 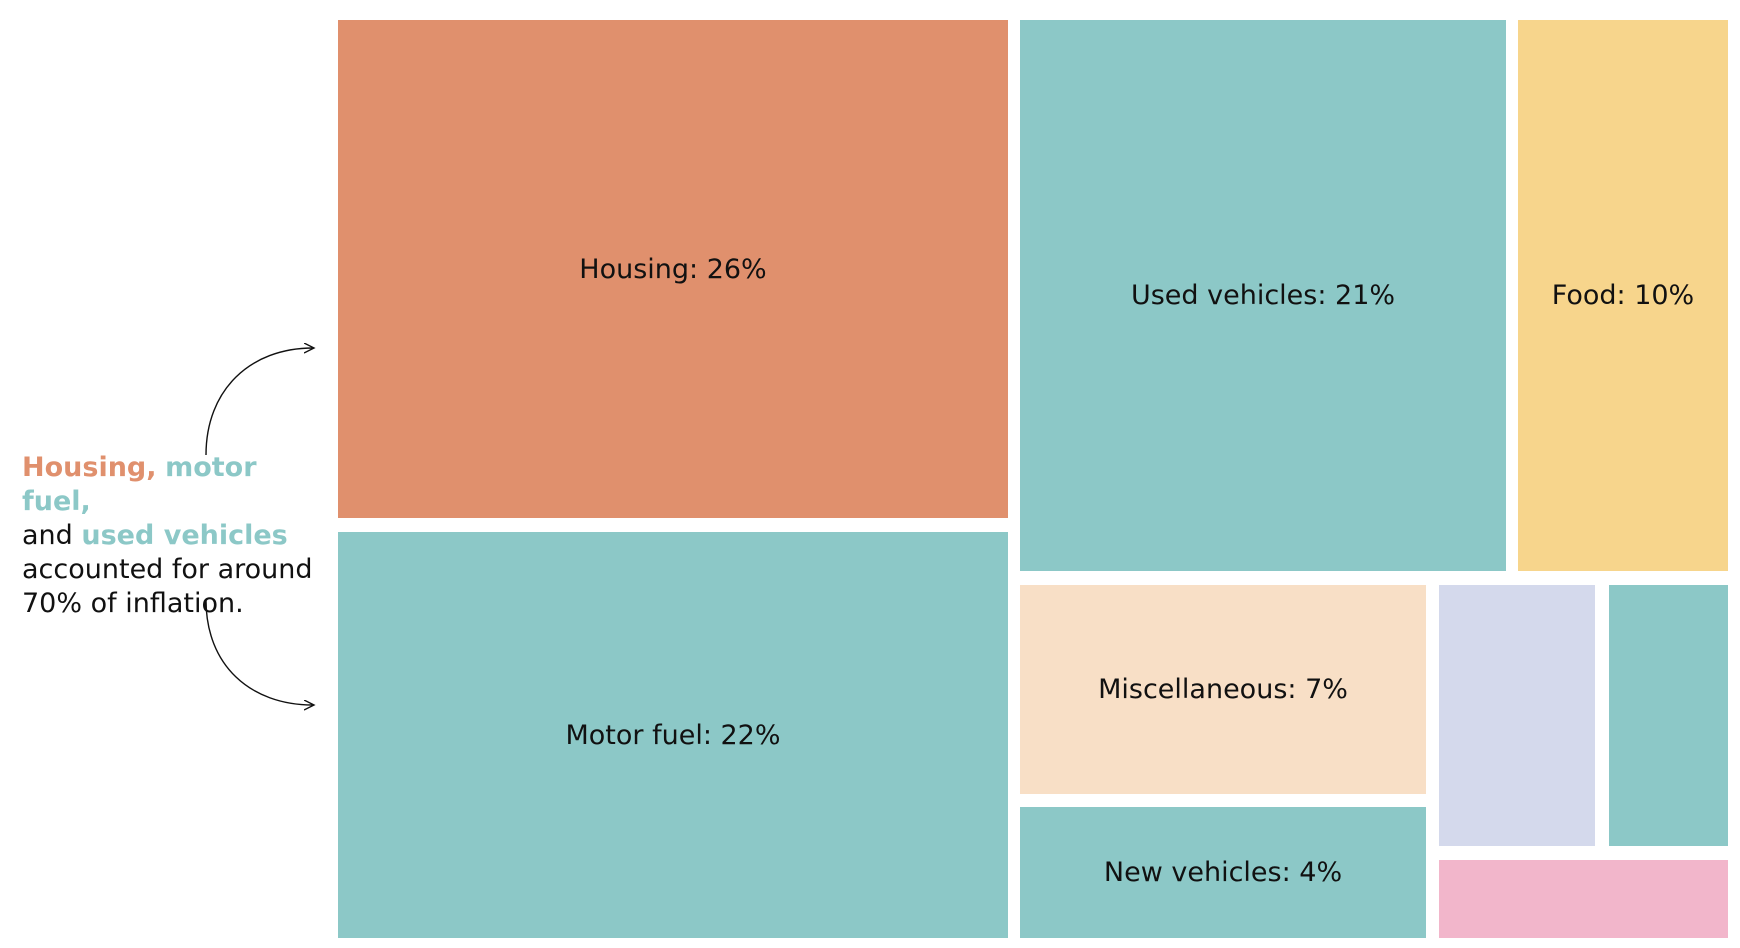 I want to click on treemap-label-miscellaneous: Miscellaneous: 7%, so click(x=1223, y=689).